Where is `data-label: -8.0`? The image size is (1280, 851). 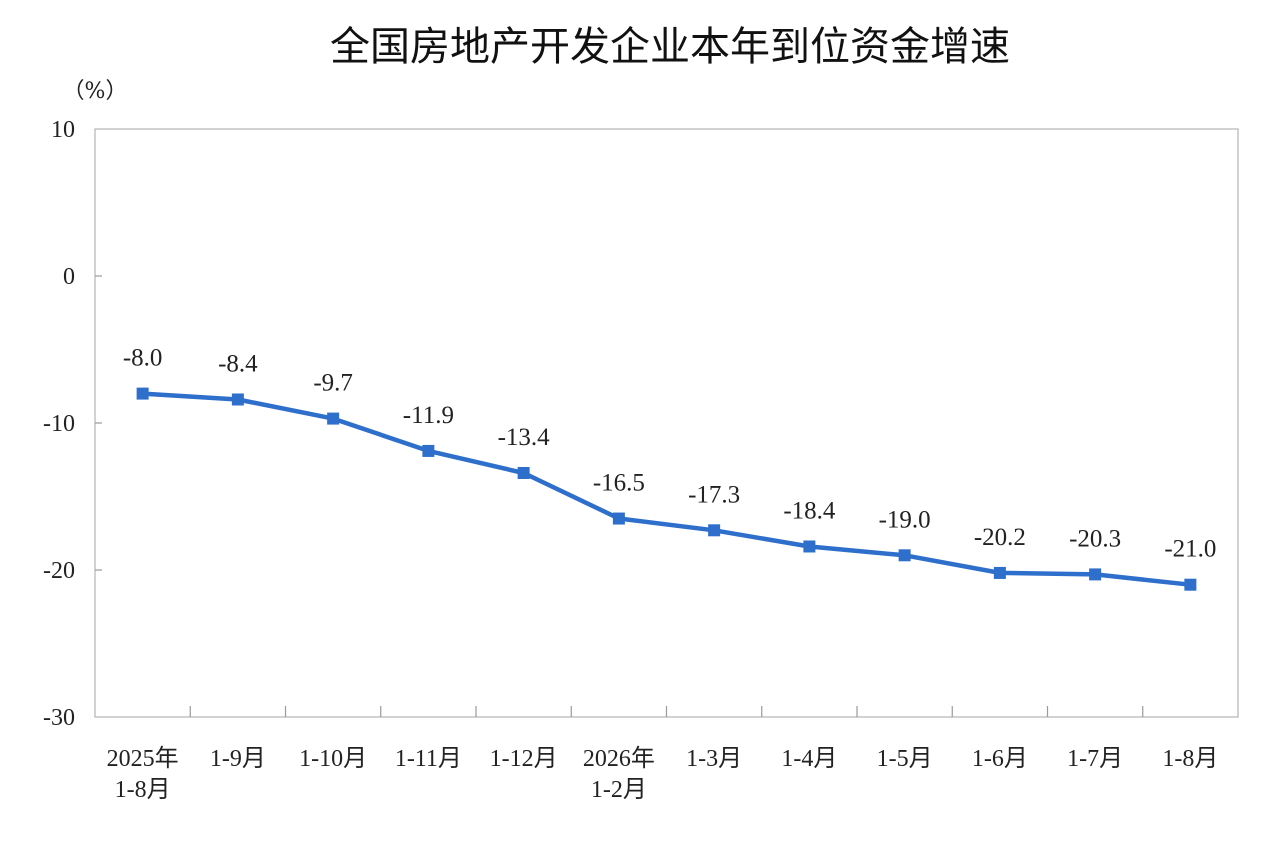
data-label: -8.0 is located at coordinates (143, 358).